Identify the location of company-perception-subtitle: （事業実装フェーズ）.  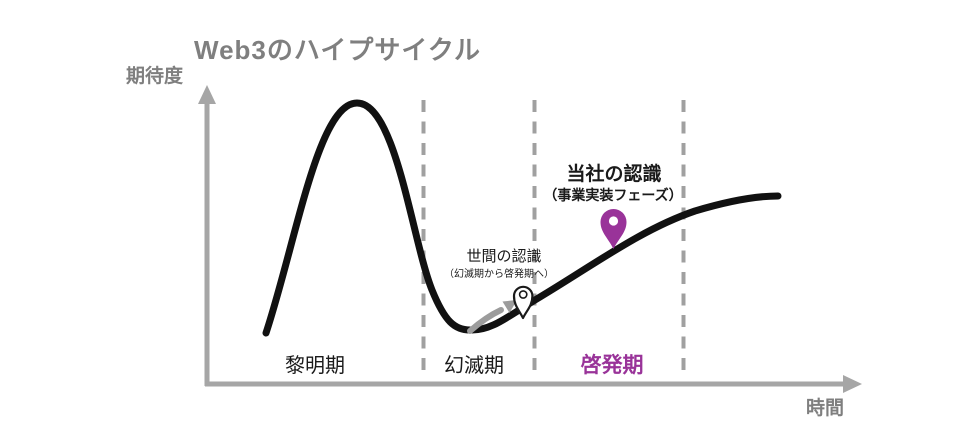
(613, 195).